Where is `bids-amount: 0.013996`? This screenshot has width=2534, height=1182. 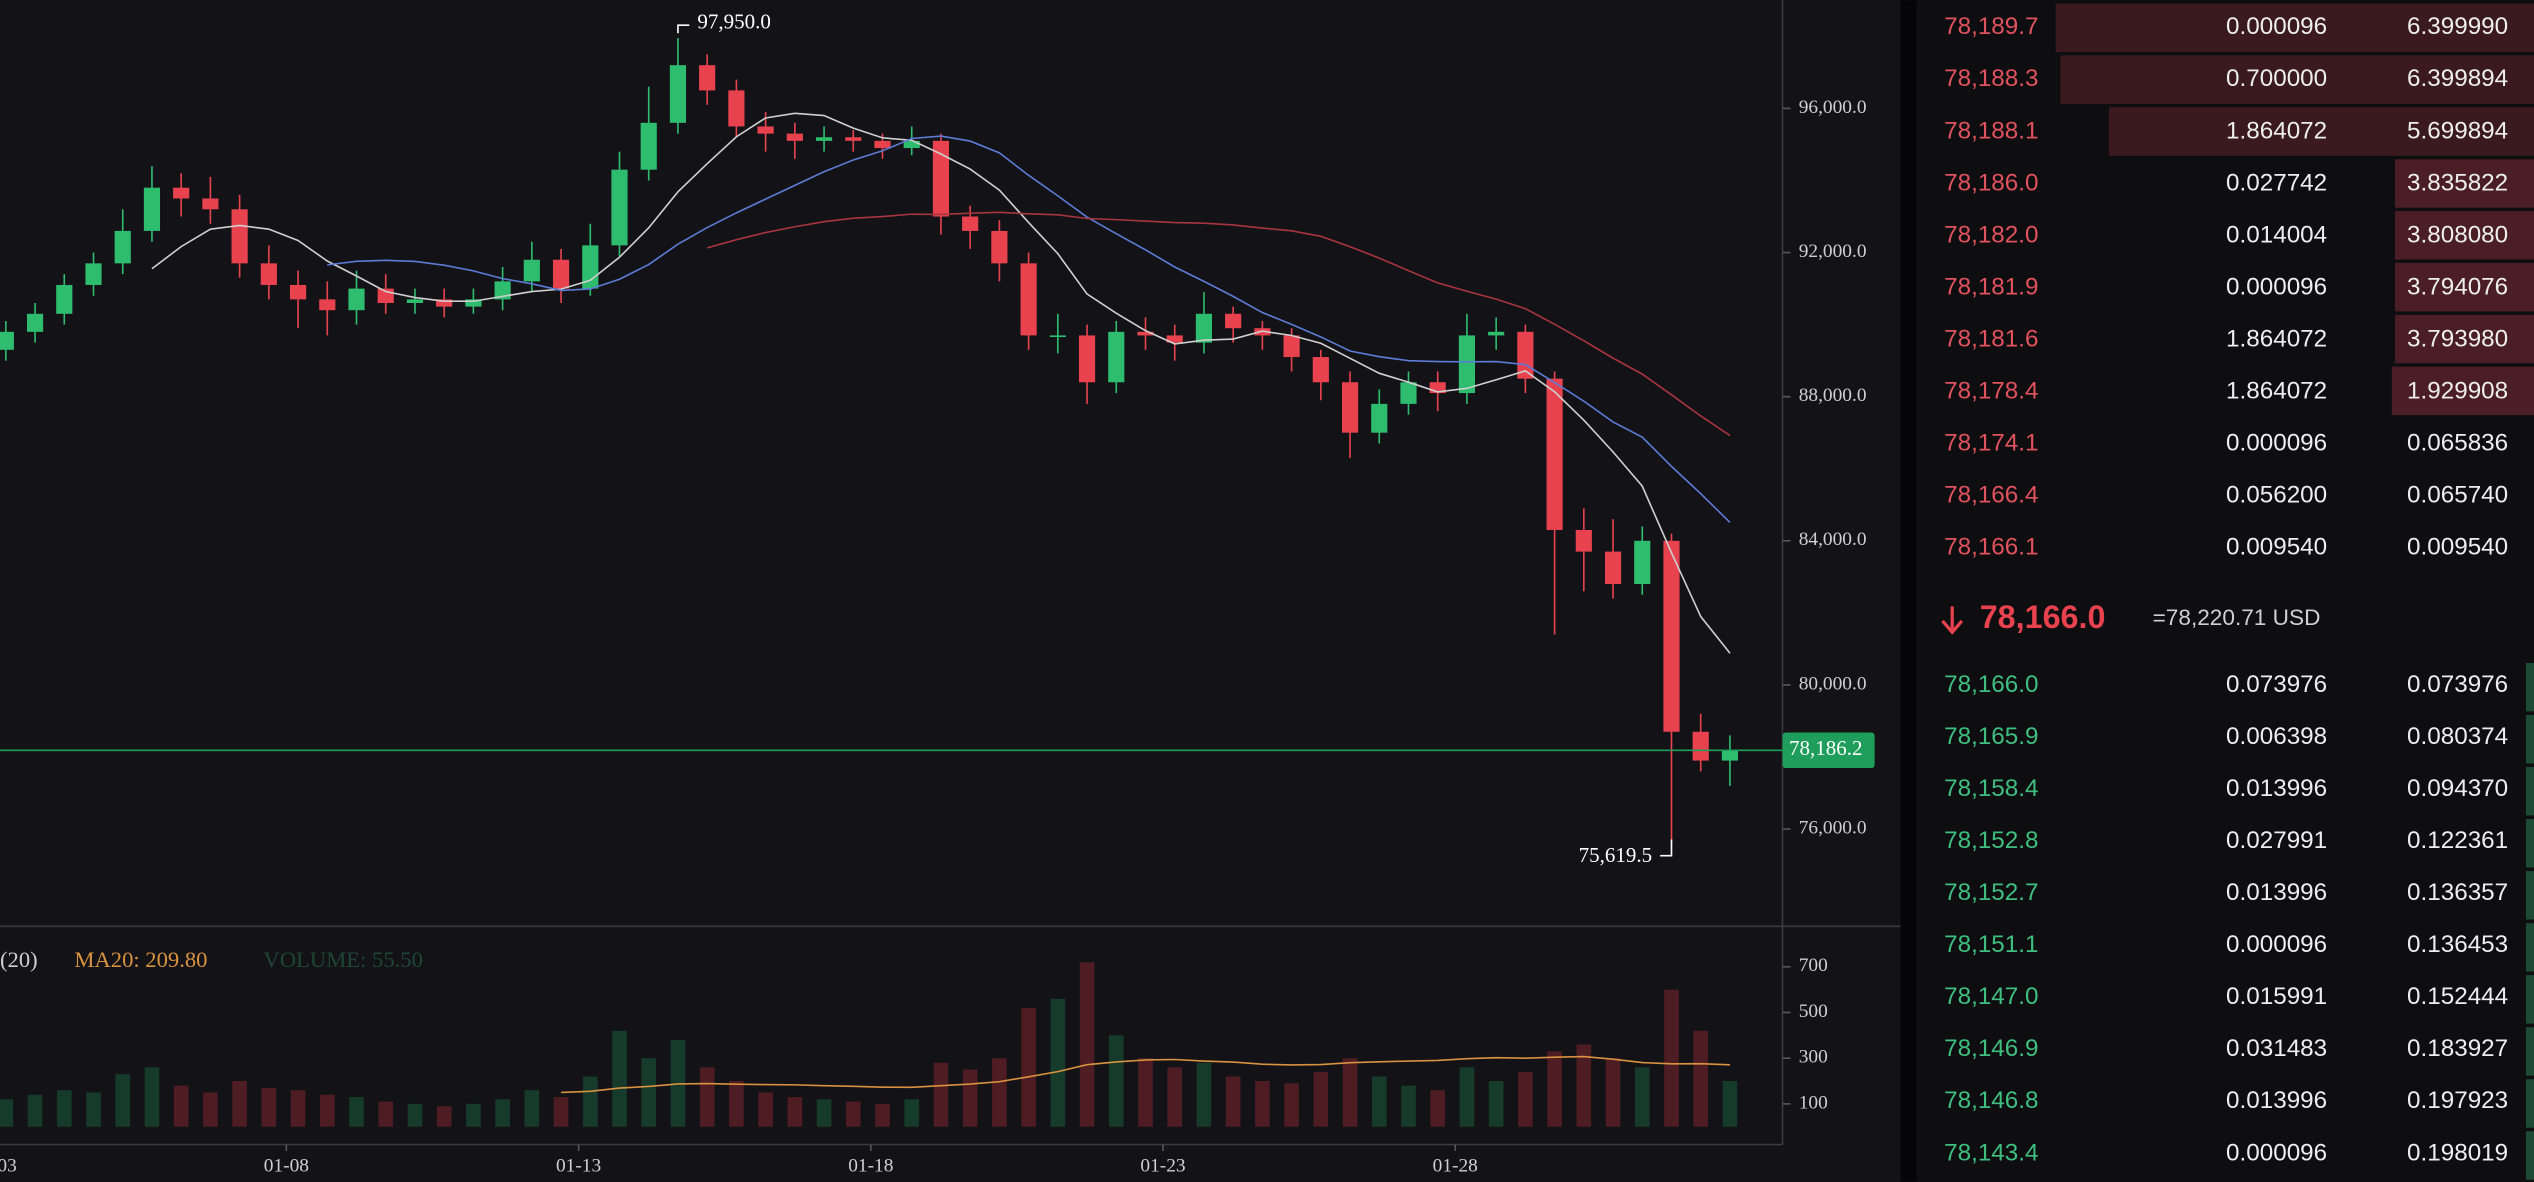 bids-amount: 0.013996 is located at coordinates (2276, 1100).